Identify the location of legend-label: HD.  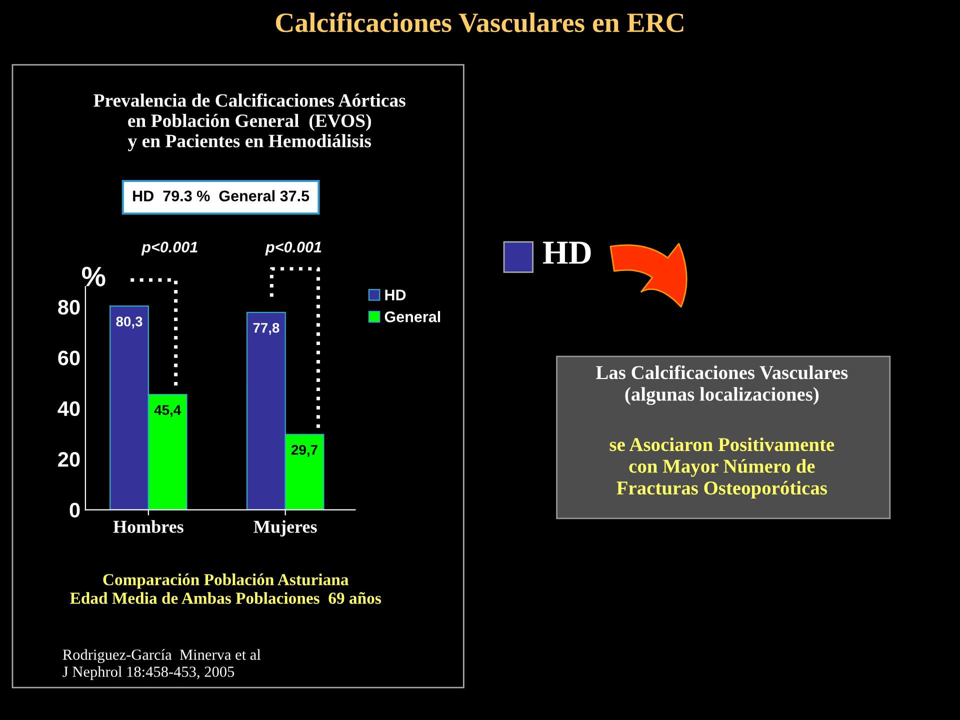
(395, 295).